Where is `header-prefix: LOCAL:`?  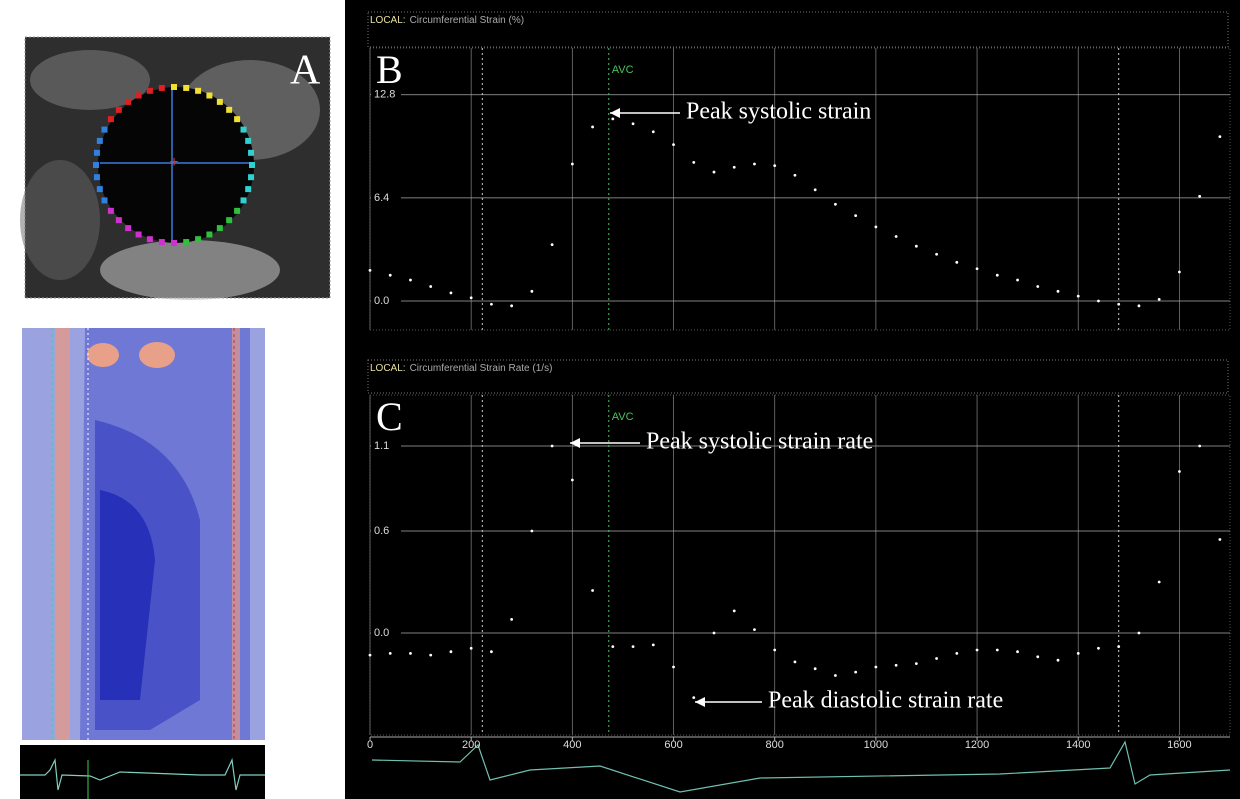
header-prefix: LOCAL: is located at coordinates (388, 20).